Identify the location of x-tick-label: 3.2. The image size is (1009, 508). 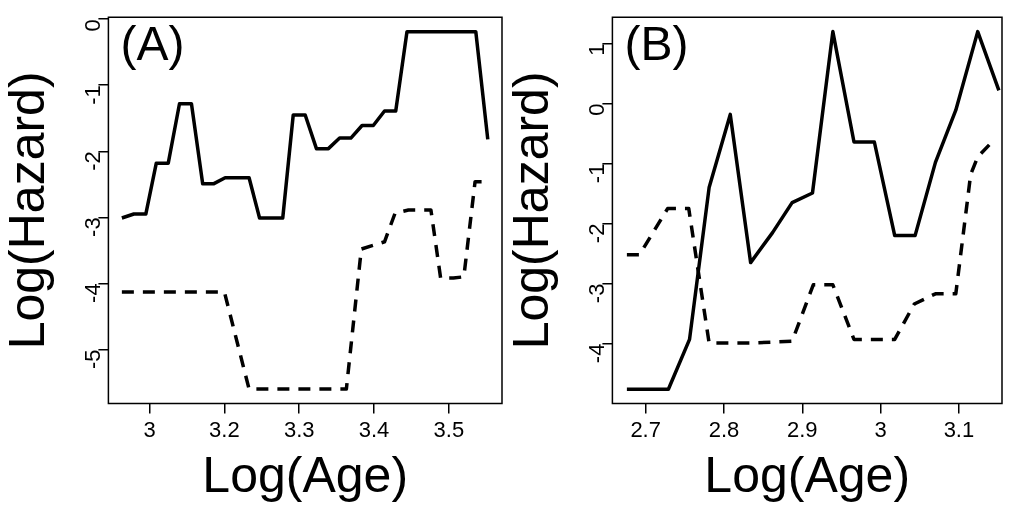
(224, 429).